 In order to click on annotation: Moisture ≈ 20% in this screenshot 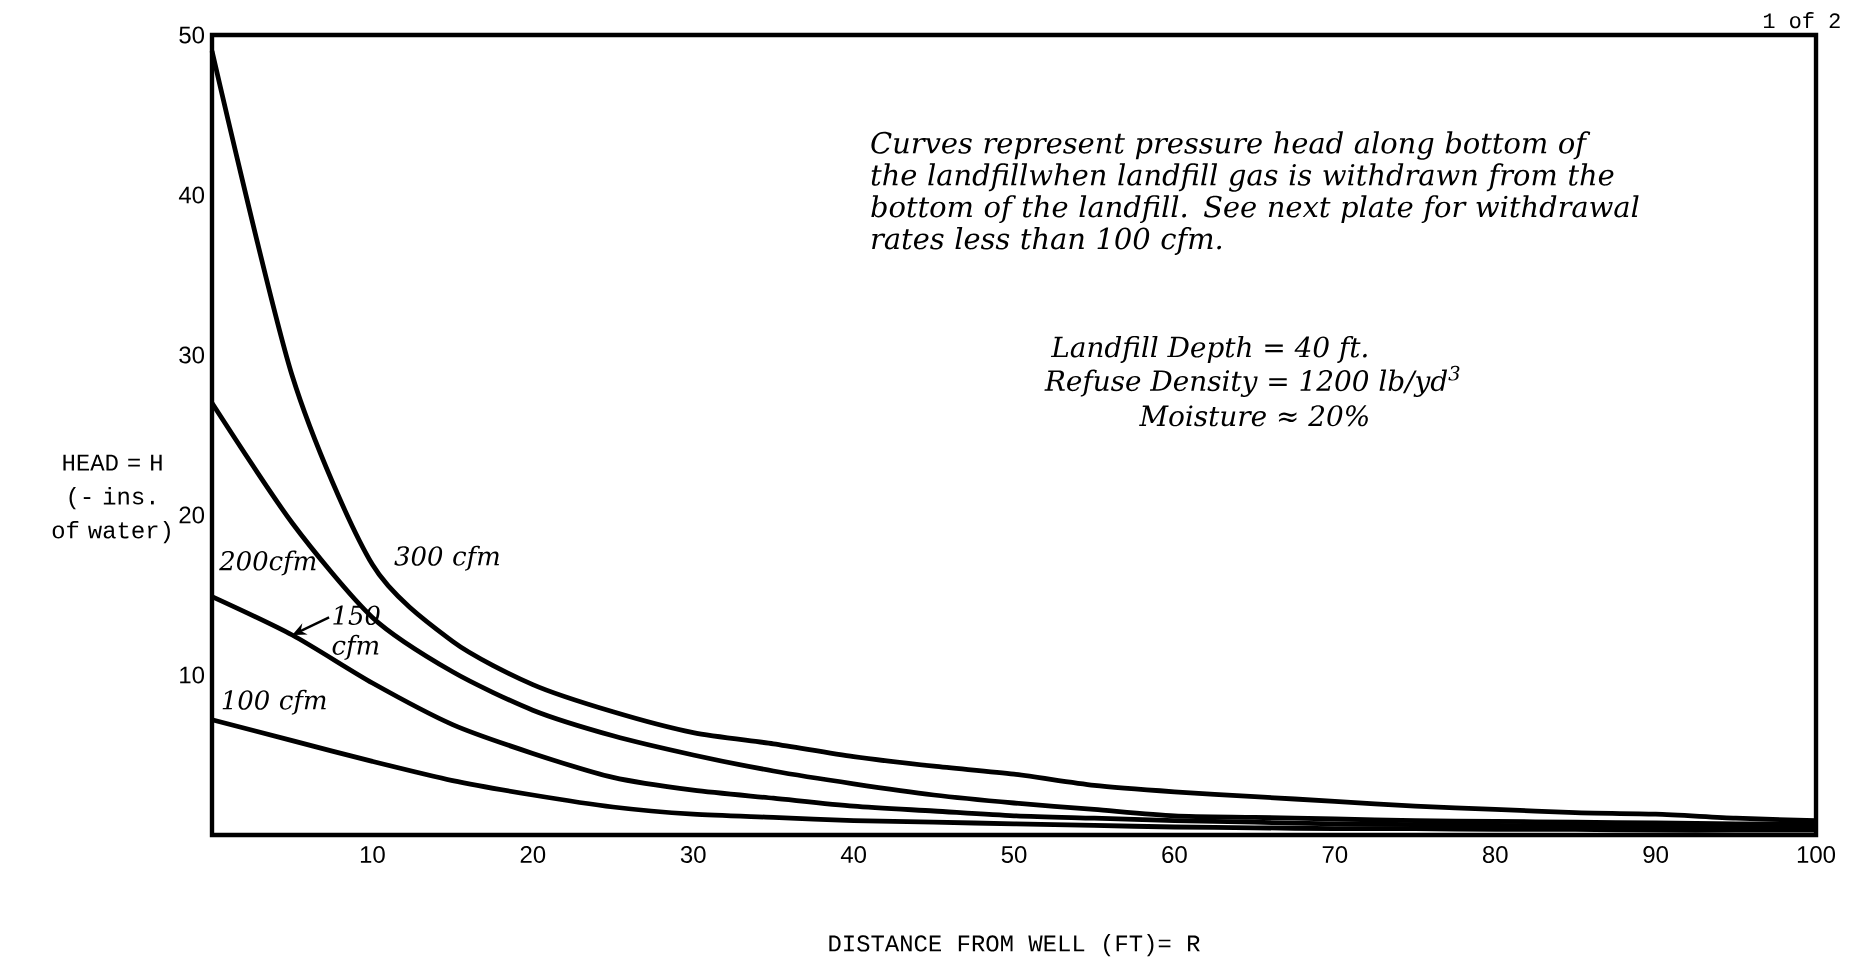, I will do `click(1253, 416)`.